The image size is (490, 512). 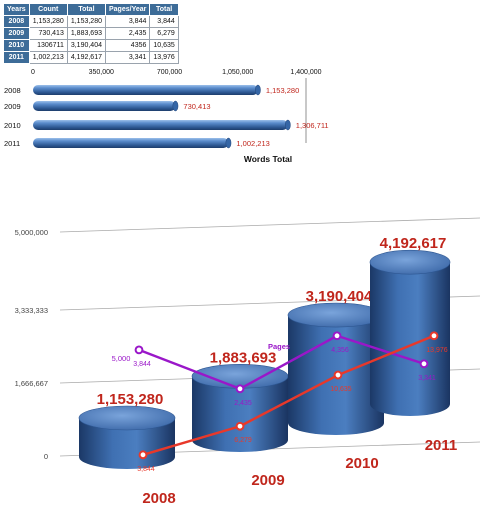 I want to click on y-tick-label: 5,000,000, so click(x=31, y=232).